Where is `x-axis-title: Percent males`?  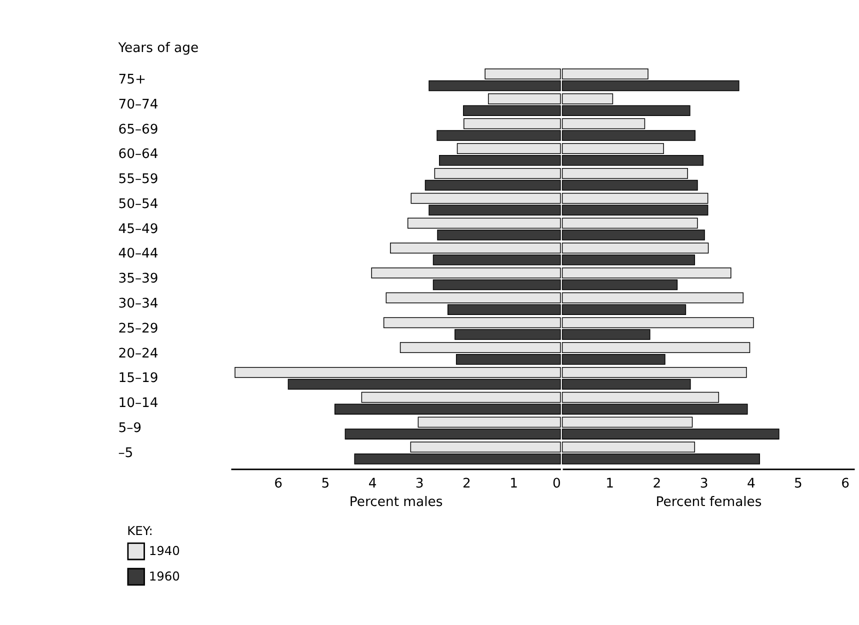 x-axis-title: Percent males is located at coordinates (396, 502).